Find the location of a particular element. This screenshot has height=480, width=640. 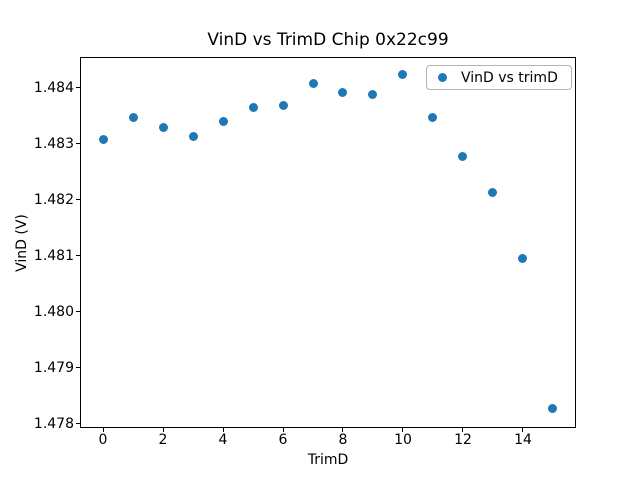

y-tick-label: 1.481 is located at coordinates (53, 255).